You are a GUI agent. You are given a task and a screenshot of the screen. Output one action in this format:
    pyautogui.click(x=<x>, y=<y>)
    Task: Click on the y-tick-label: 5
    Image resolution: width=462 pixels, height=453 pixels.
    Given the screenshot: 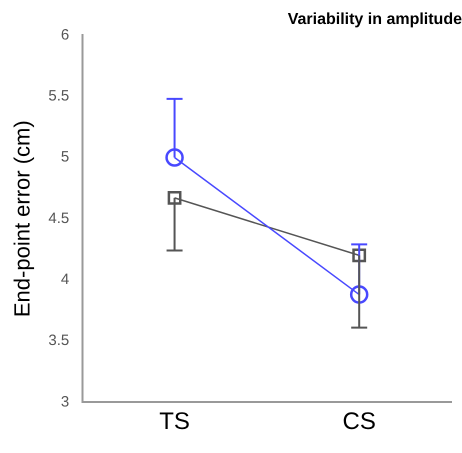 What is the action you would take?
    pyautogui.click(x=65, y=157)
    